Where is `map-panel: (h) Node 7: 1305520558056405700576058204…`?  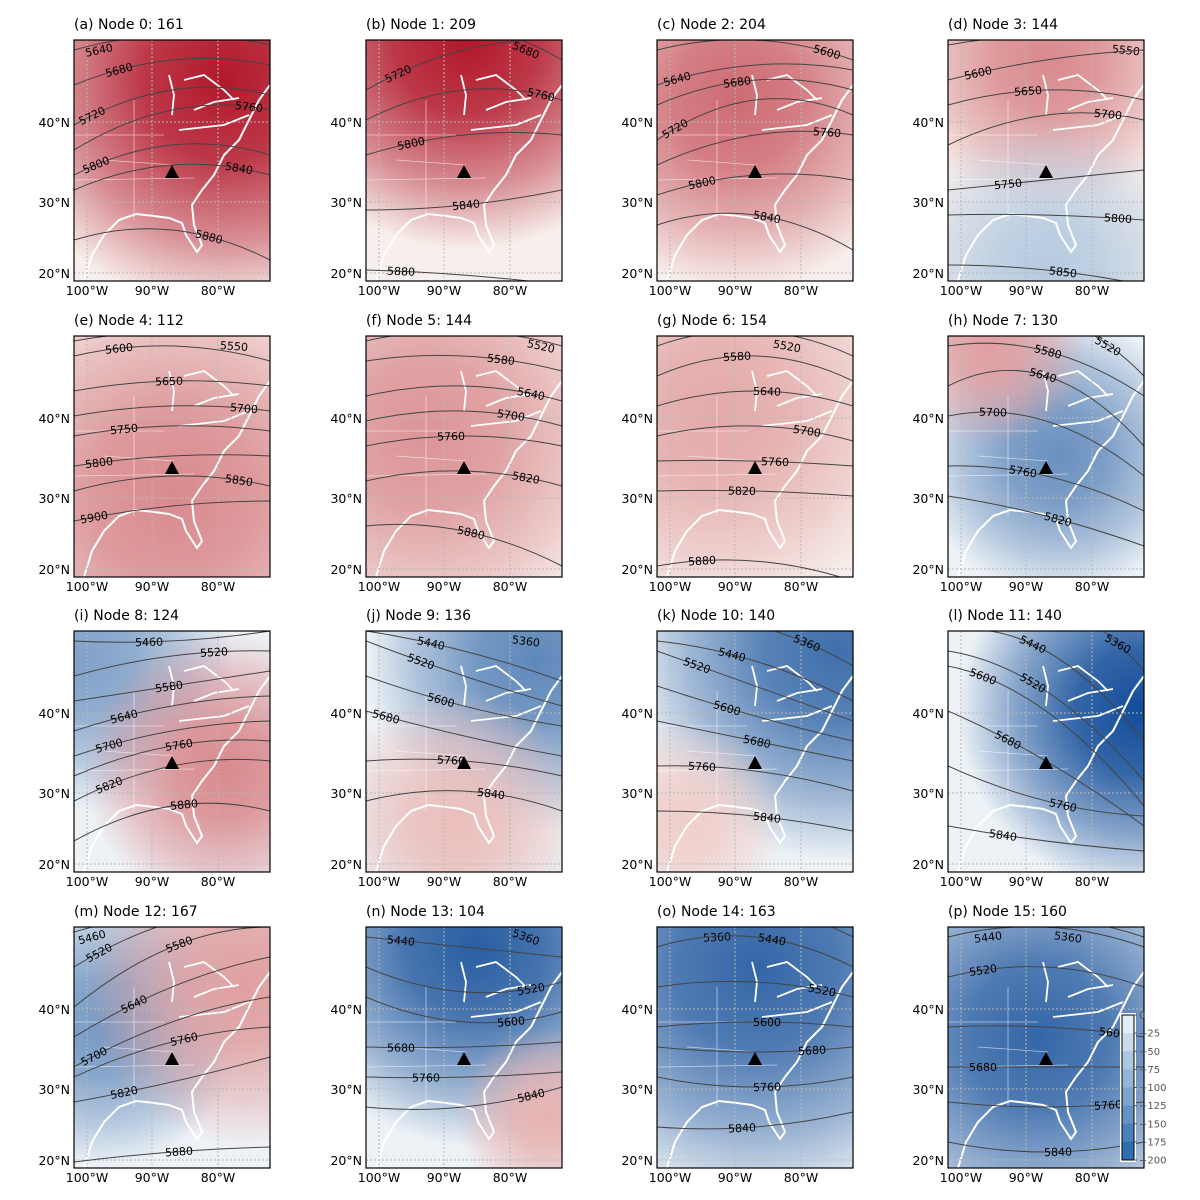 map-panel: (h) Node 7: 1305520558056405700576058204… is located at coordinates (1028, 453).